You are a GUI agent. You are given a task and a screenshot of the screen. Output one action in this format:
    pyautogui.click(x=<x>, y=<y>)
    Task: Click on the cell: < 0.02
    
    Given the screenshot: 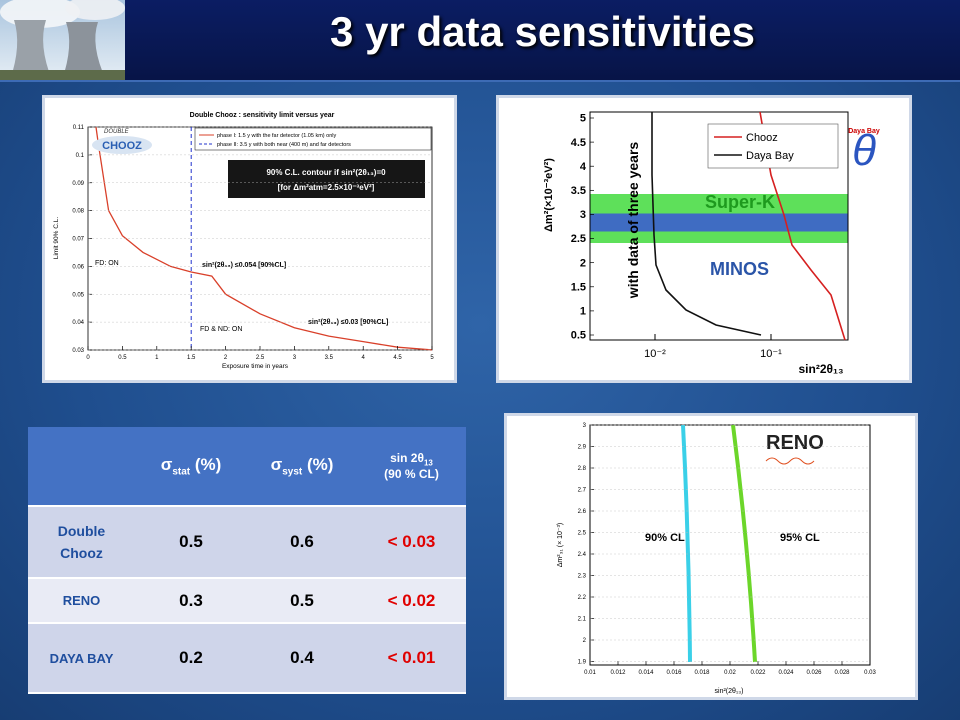 What is the action you would take?
    pyautogui.click(x=411, y=601)
    